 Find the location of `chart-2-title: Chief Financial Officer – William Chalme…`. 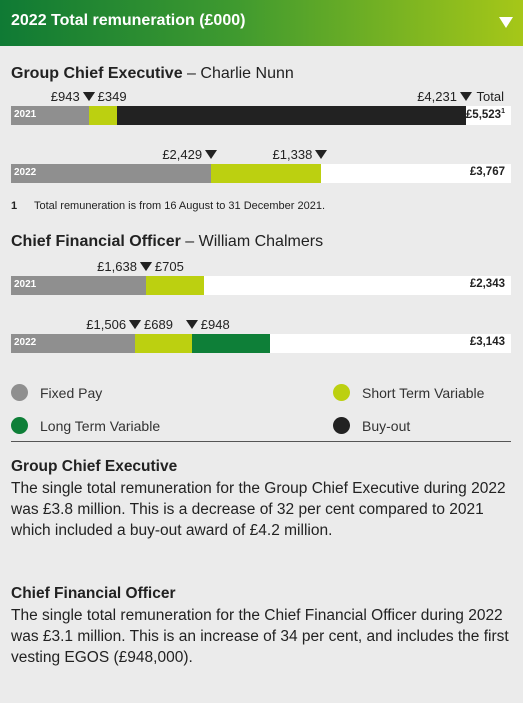

chart-2-title: Chief Financial Officer – William Chalme… is located at coordinates (167, 242).